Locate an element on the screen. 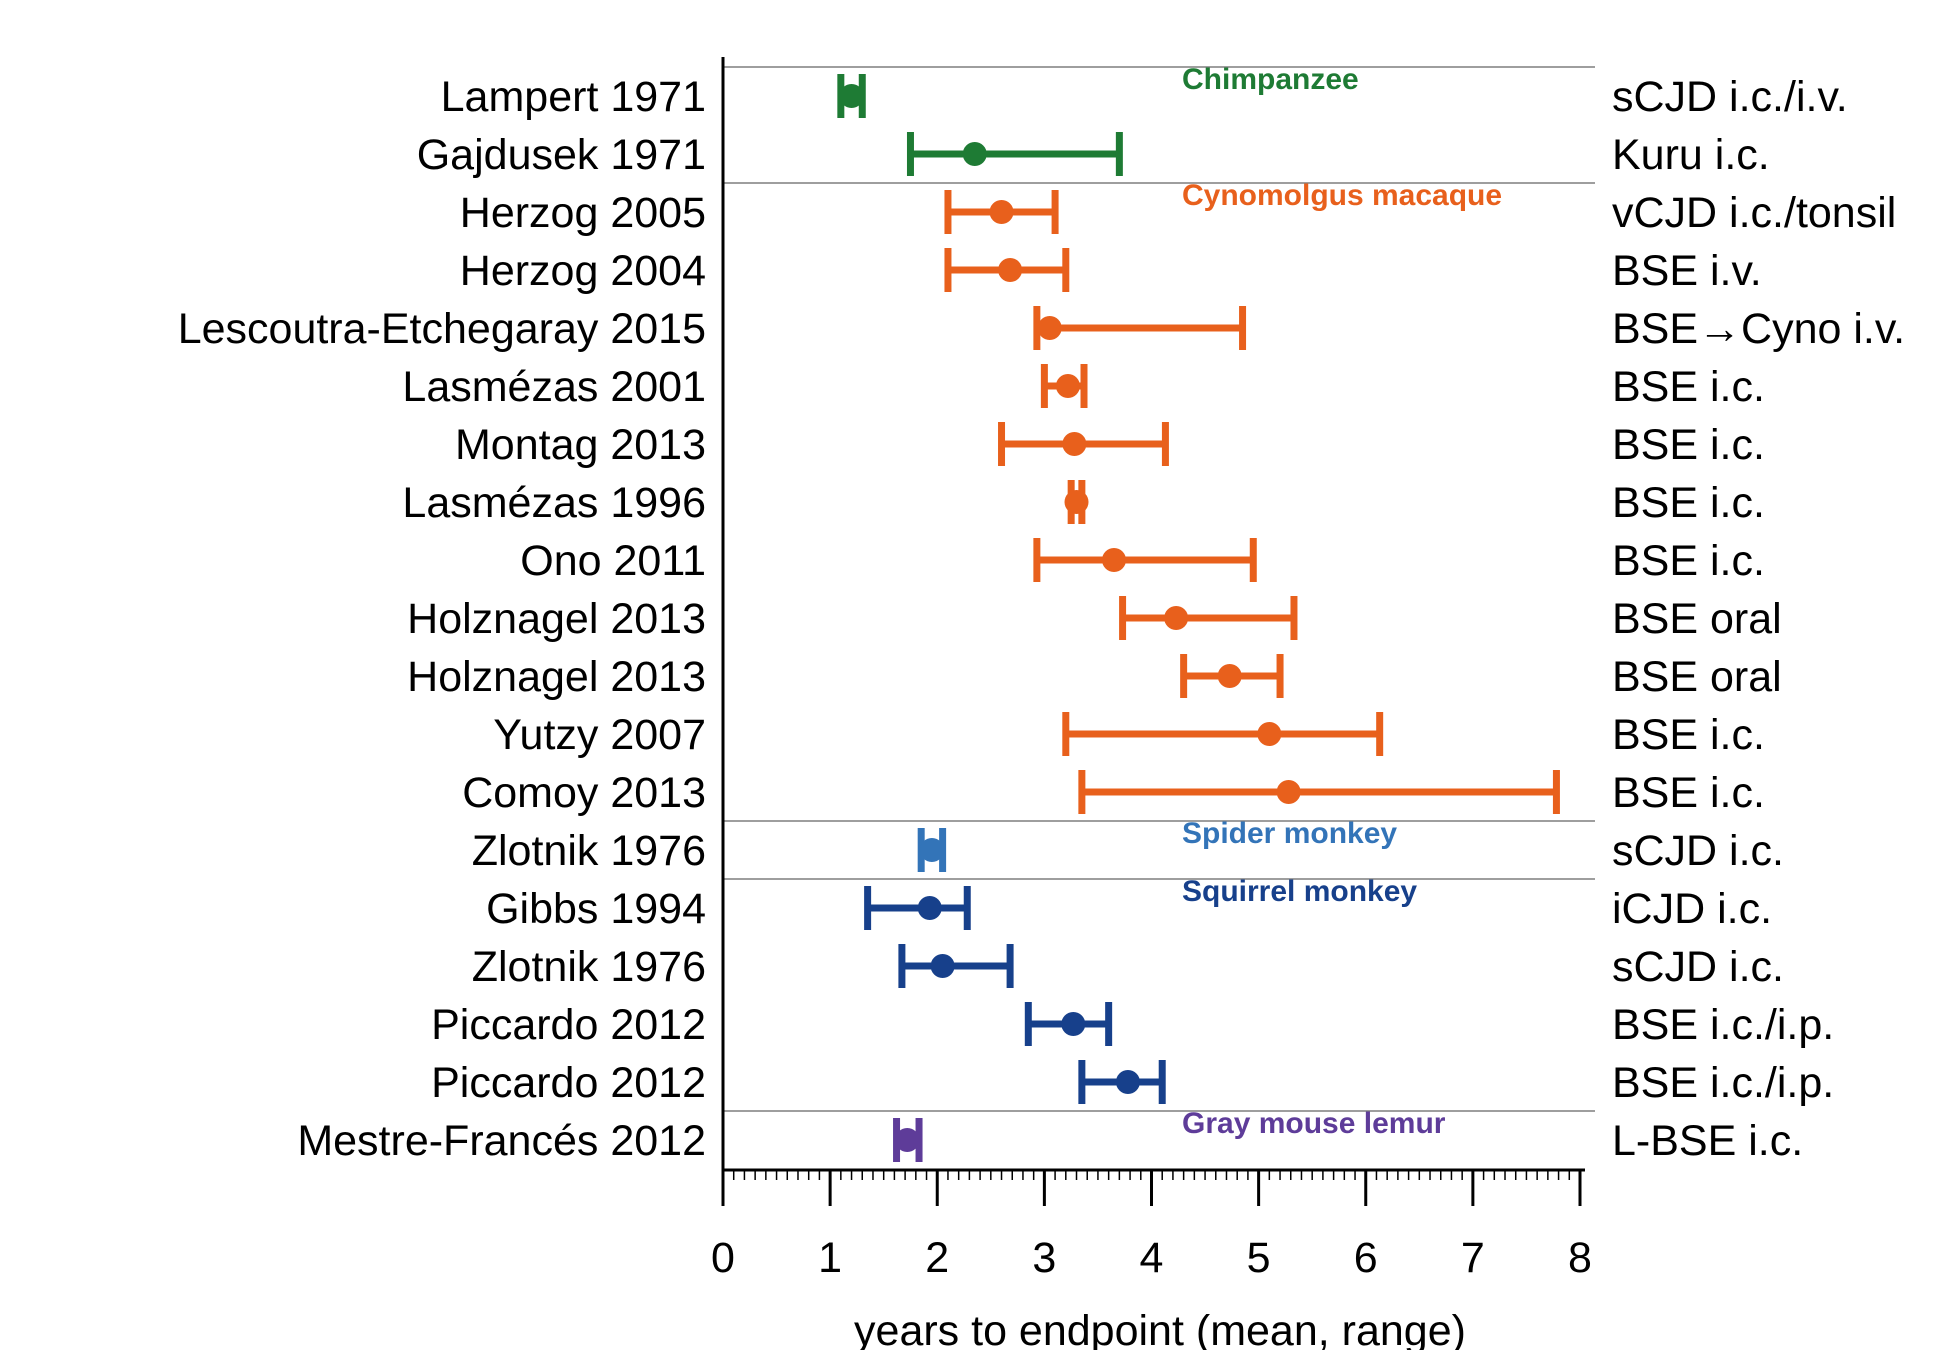  data-row: Lescoutra-Etchegaray 2015 BSE→Cyno i.v. is located at coordinates (1041, 329).